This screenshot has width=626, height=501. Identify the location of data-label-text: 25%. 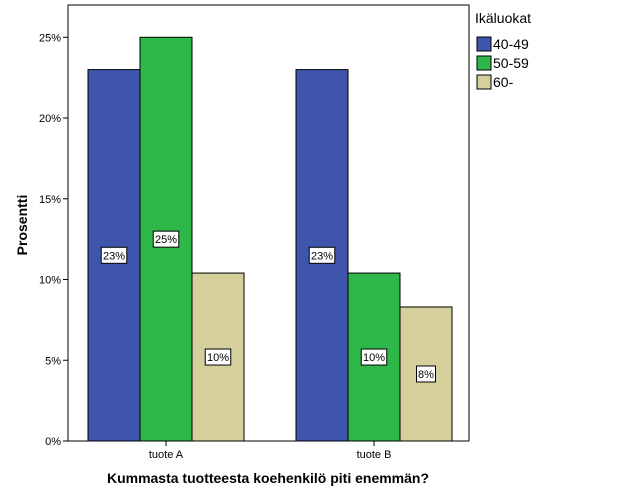
(166, 240).